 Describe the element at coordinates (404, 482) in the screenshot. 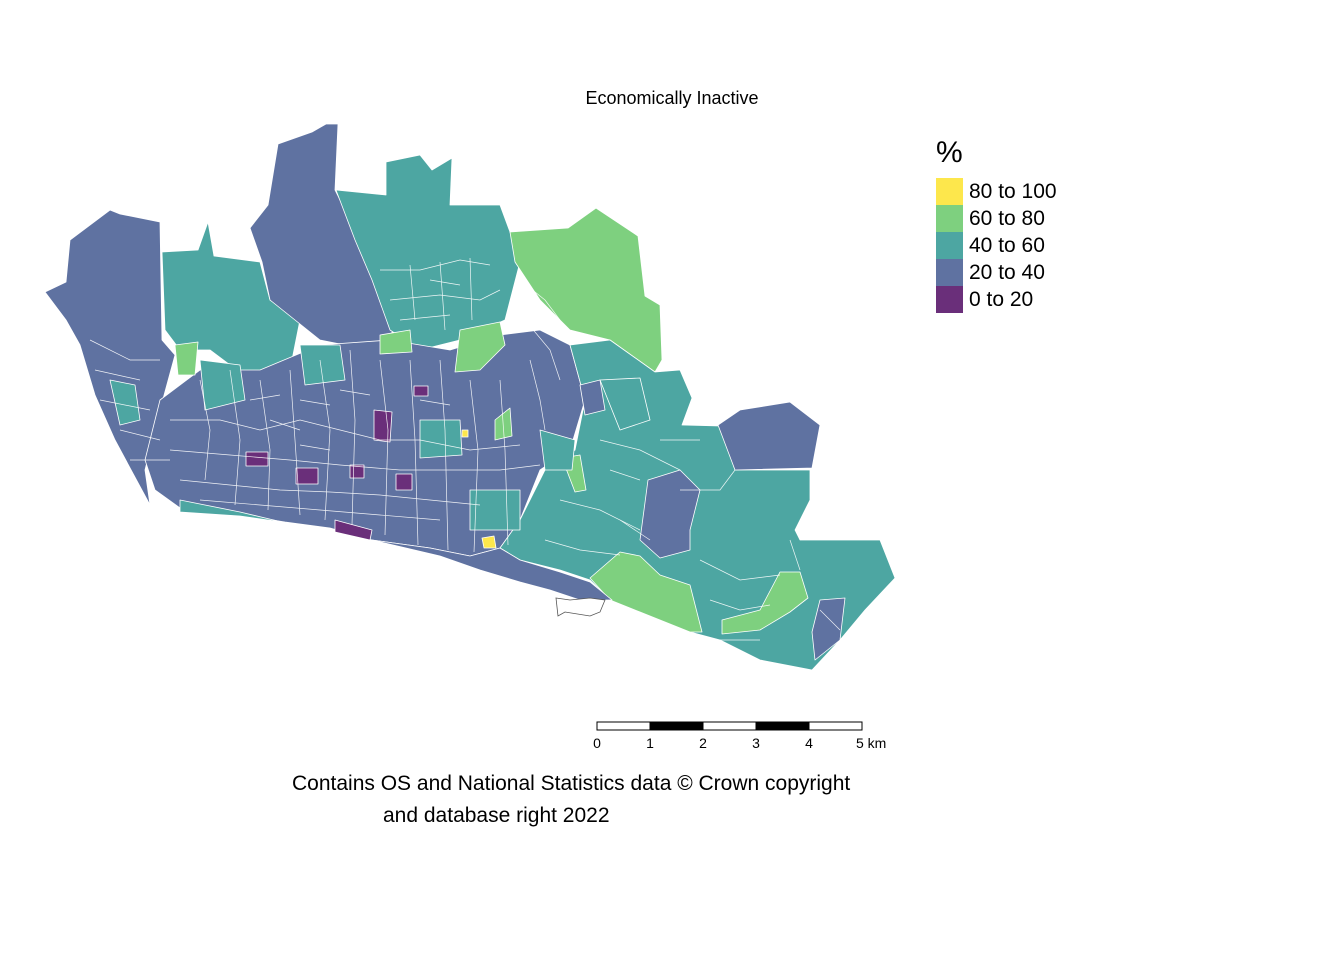

I see `region-purple-e` at that location.